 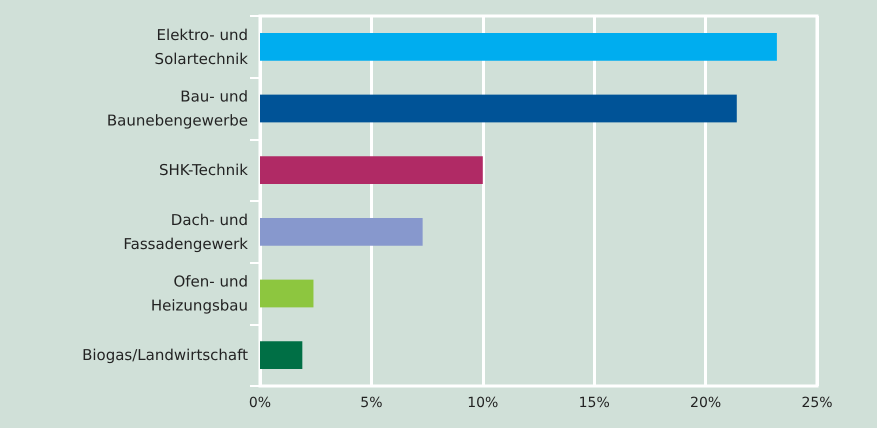 What do you see at coordinates (199, 293) in the screenshot?
I see `y-tick-label: Ofen- und Heizungsbau` at bounding box center [199, 293].